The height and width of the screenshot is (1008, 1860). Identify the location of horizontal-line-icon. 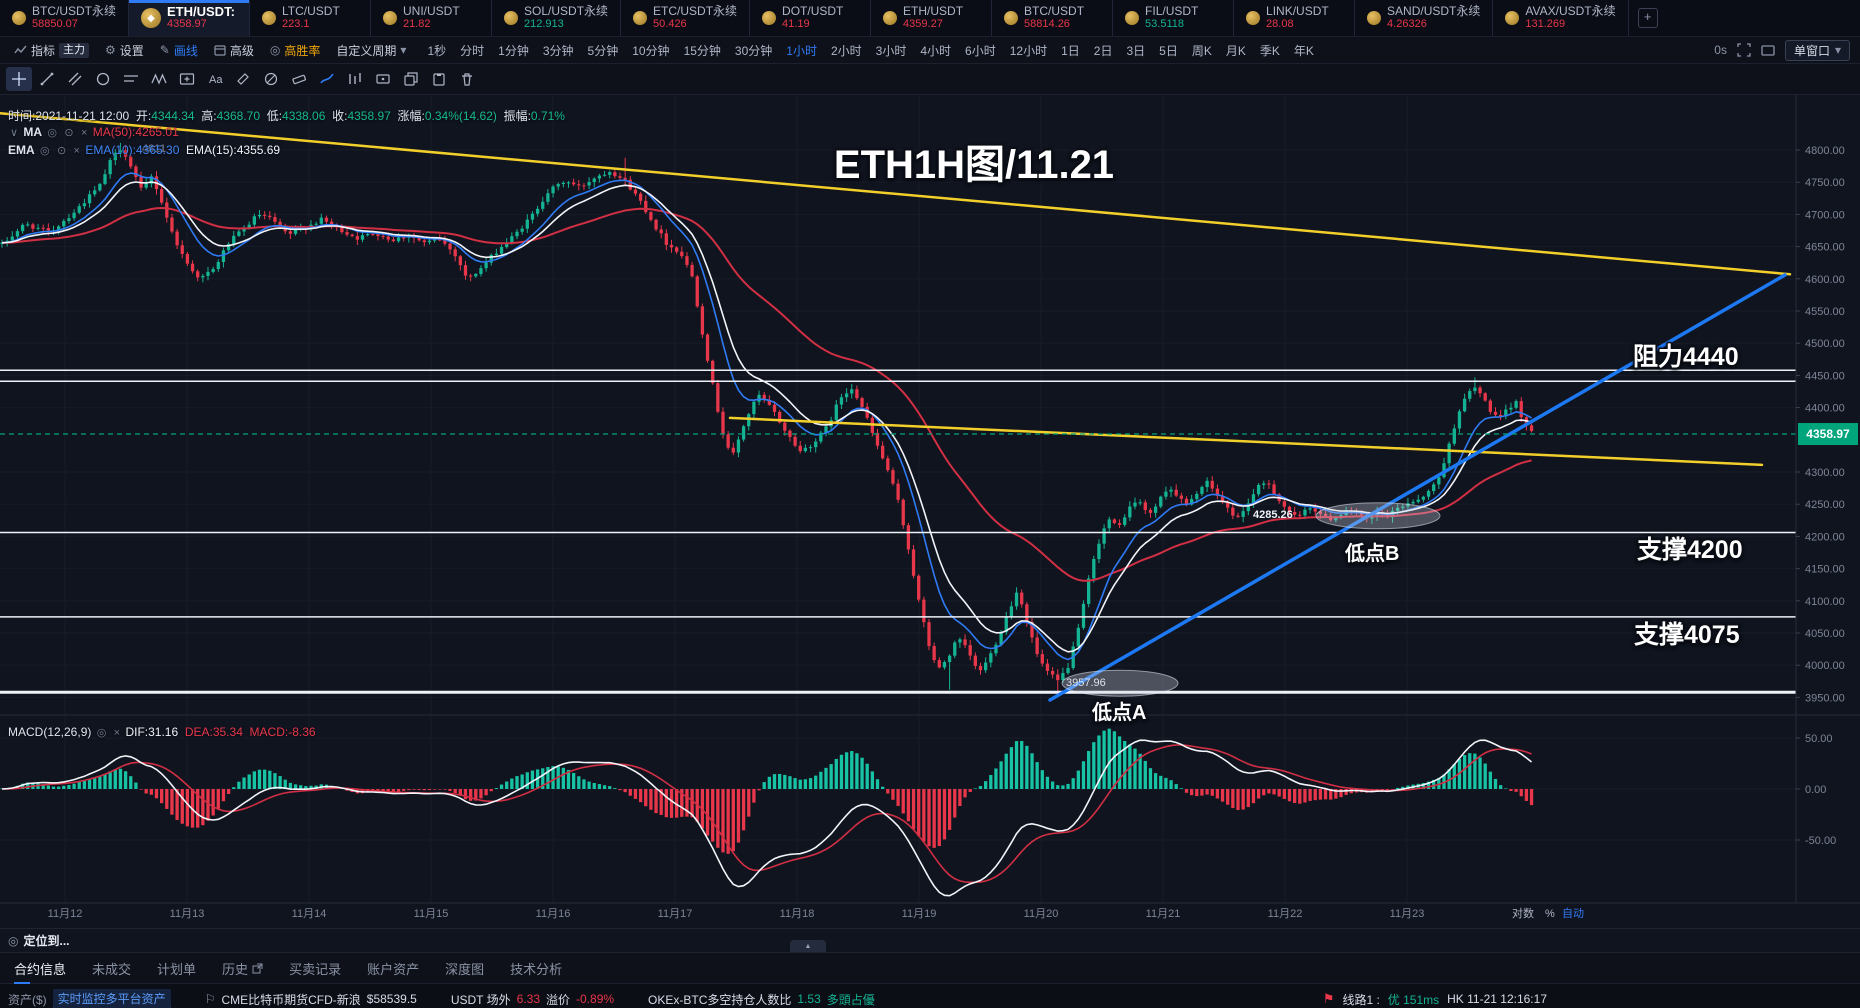
(131, 79).